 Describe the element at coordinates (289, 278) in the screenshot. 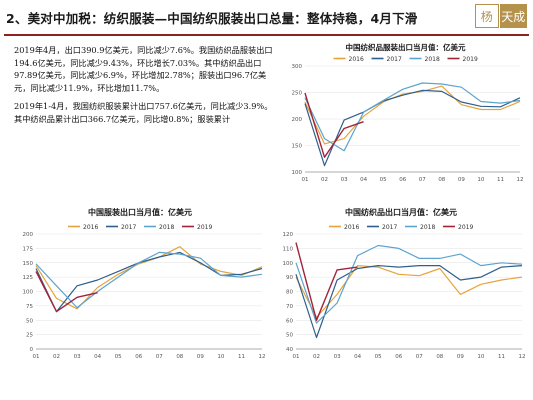

I see `y-tick-label: 90` at that location.